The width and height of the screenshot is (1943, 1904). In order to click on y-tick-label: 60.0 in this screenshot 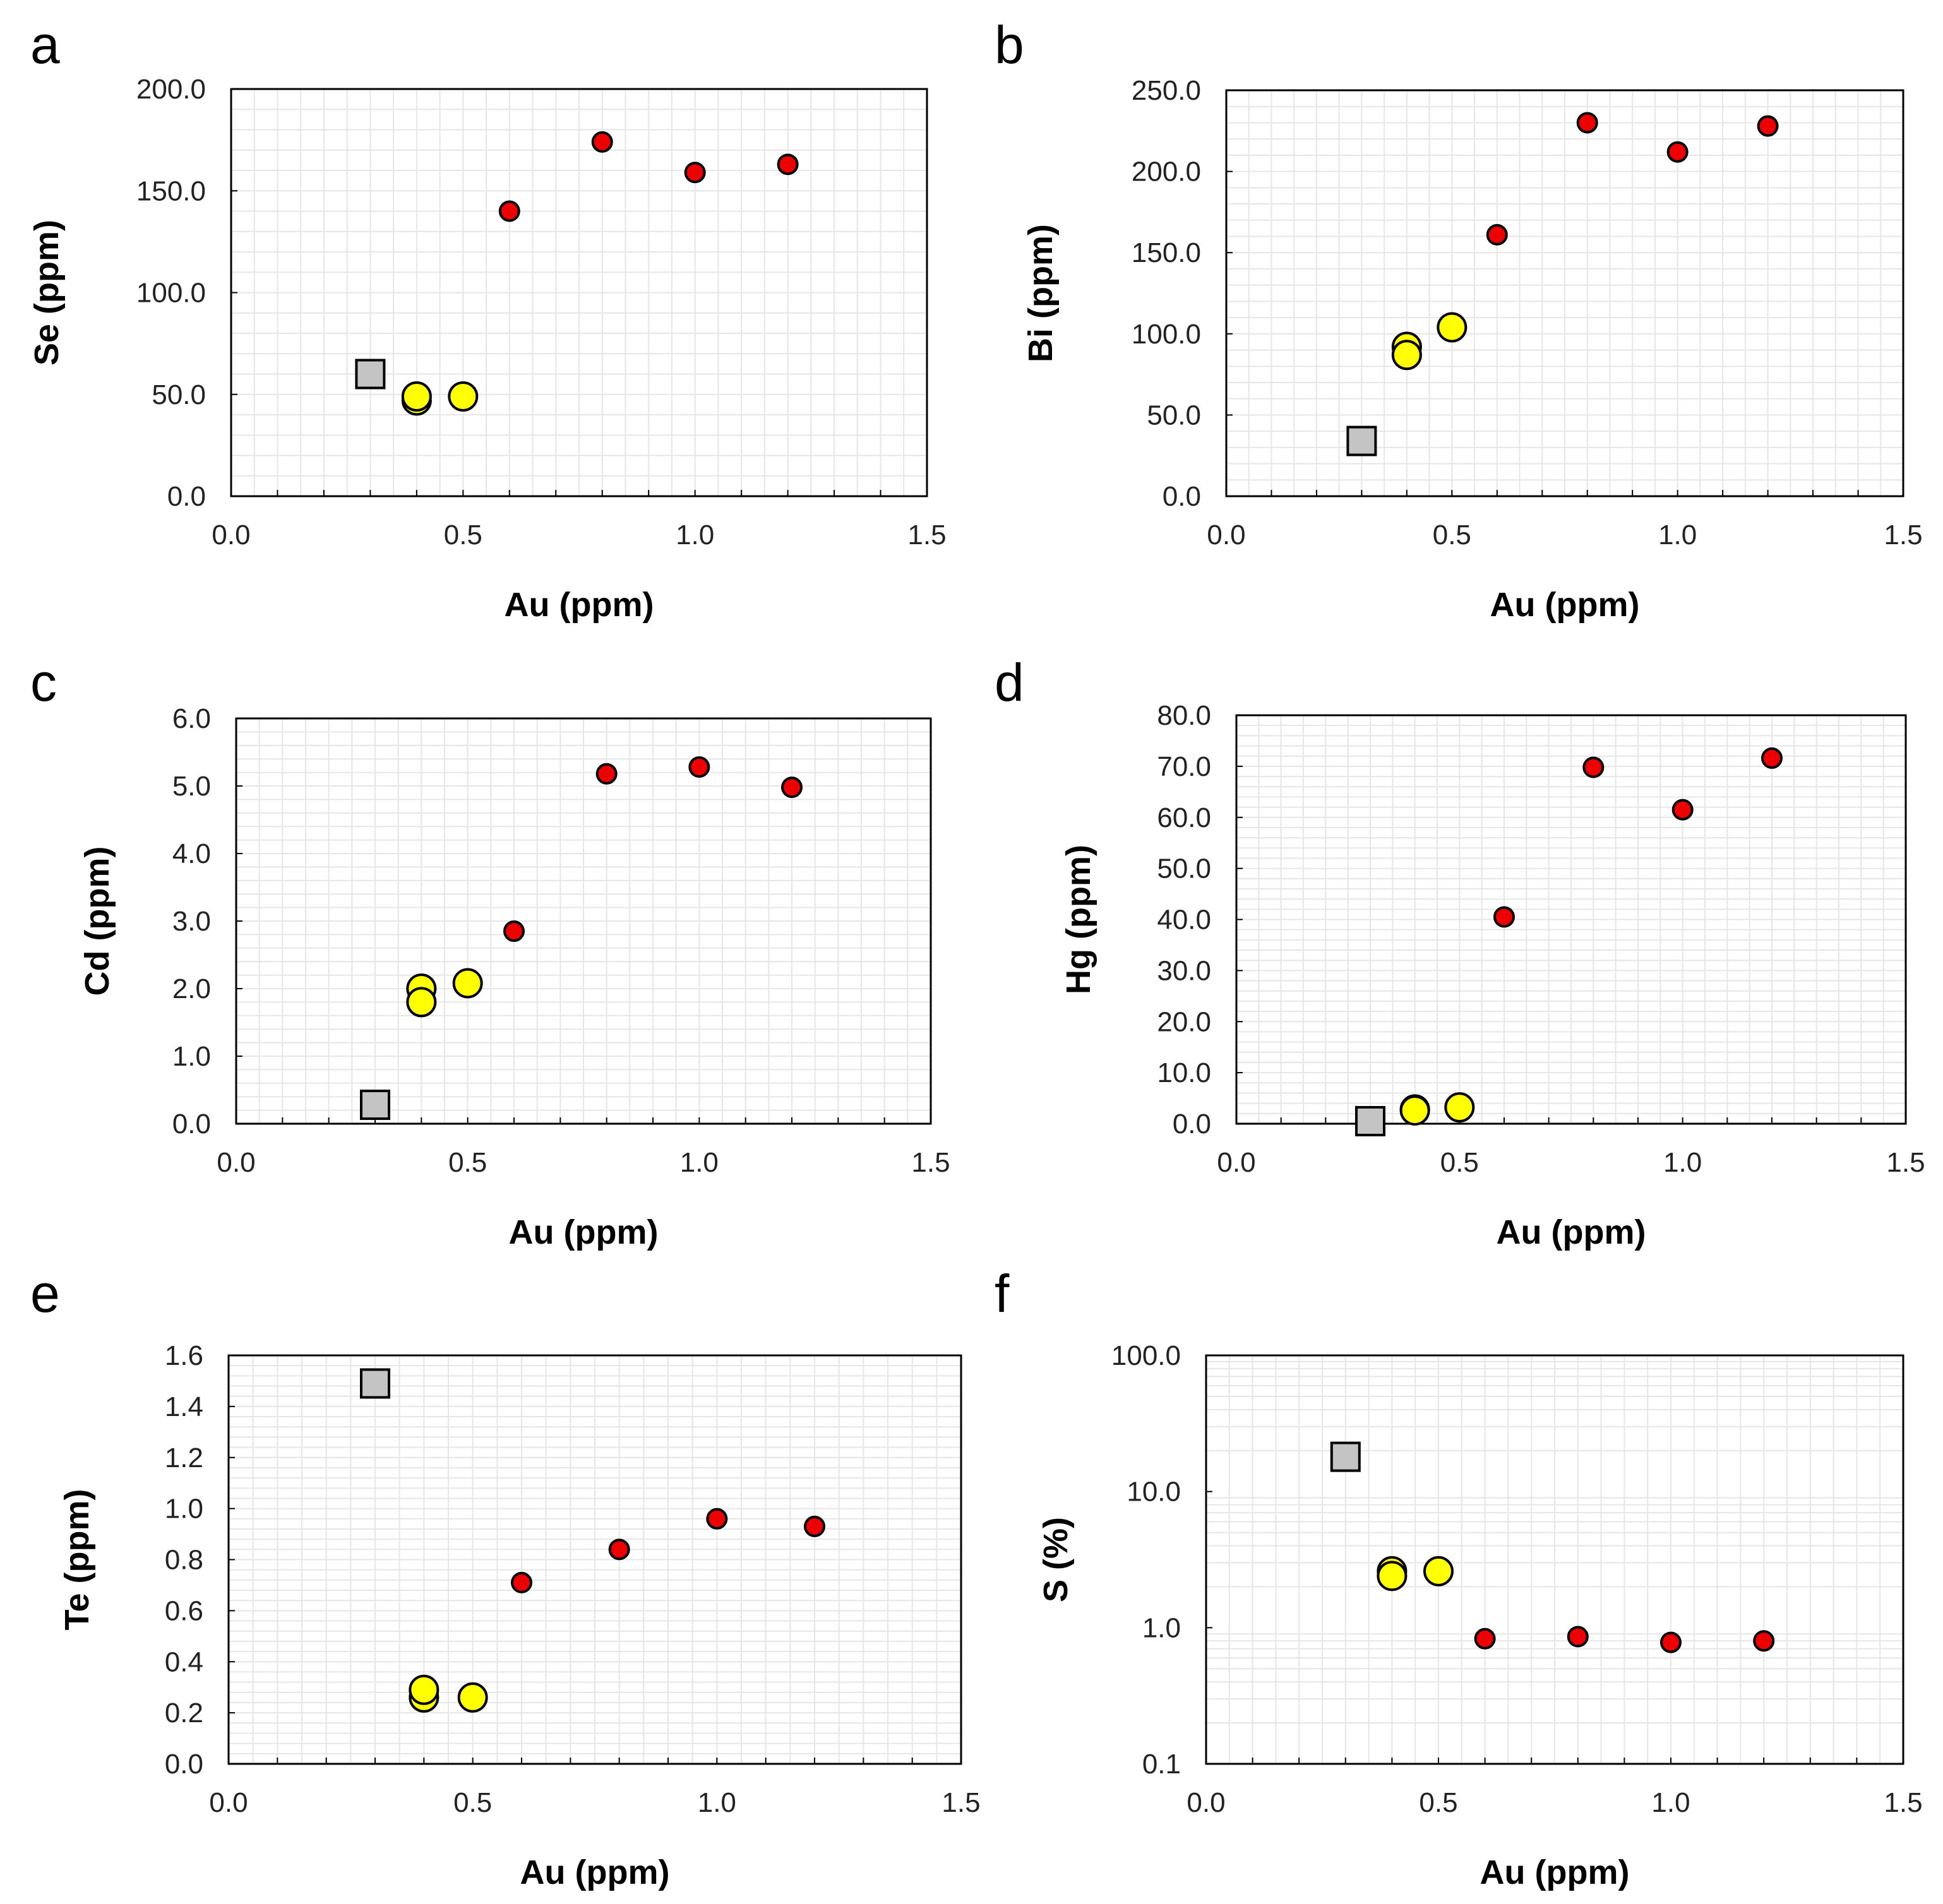, I will do `click(1184, 817)`.